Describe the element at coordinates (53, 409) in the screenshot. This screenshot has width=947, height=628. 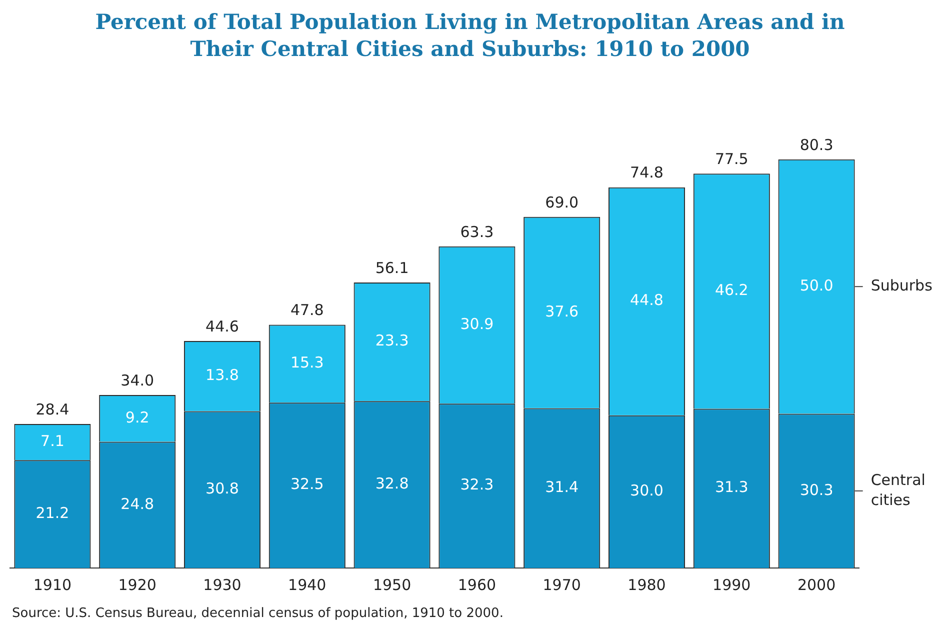
I see `total-label: 28.4` at that location.